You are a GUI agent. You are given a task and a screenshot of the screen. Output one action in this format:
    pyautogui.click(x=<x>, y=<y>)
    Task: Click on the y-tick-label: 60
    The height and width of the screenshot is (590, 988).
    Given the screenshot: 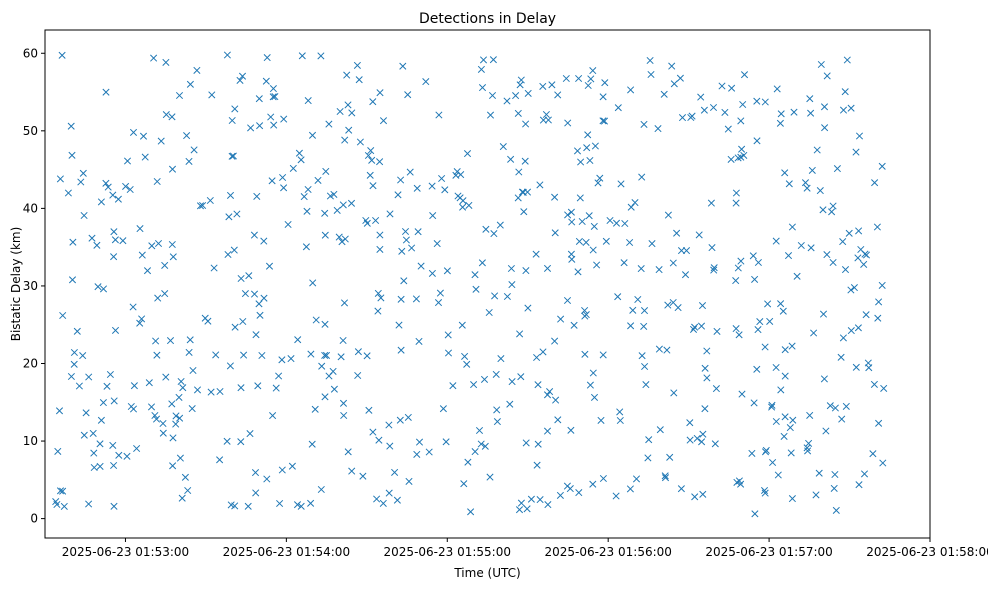 What is the action you would take?
    pyautogui.click(x=30, y=53)
    